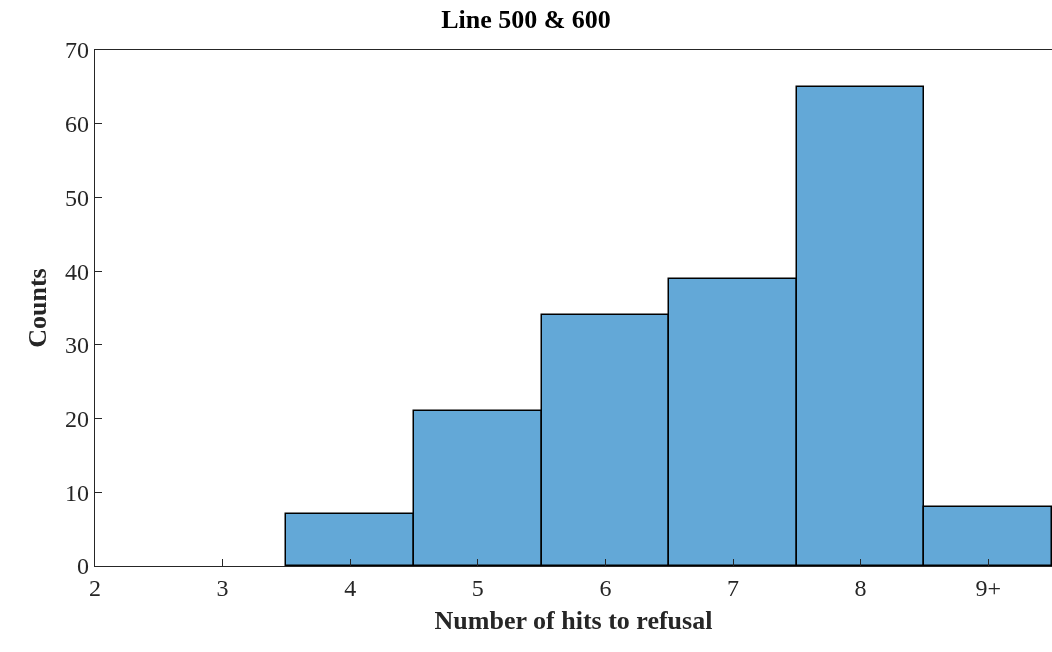  I want to click on chart-title: Line 500 & 600, so click(526, 19).